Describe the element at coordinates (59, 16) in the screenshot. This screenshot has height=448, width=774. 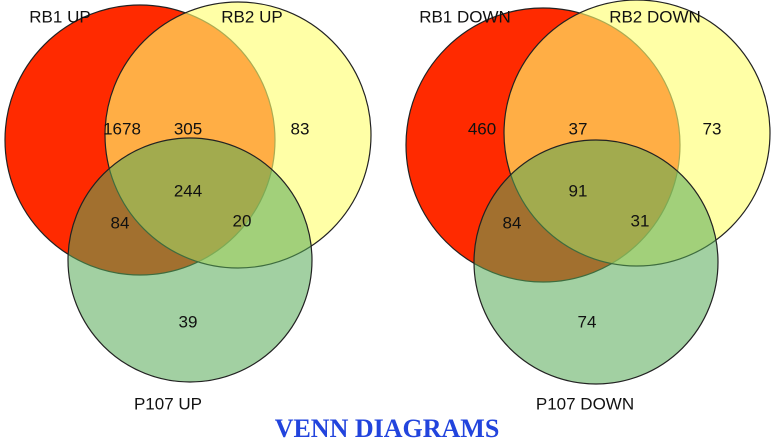
I see `set-label: RB1 UP` at that location.